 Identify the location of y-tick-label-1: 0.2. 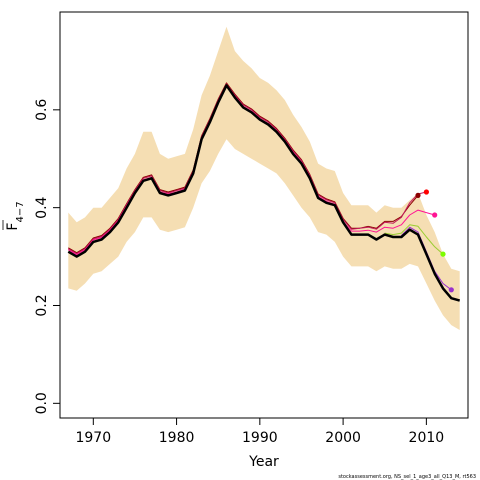
(42, 305).